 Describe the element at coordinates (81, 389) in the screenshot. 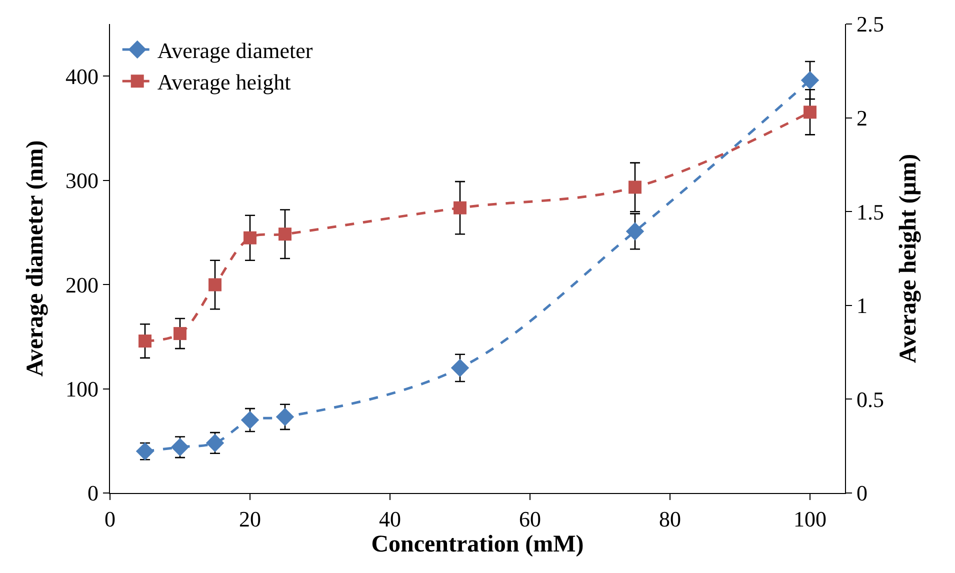

I see `y-tick-label: 100` at that location.